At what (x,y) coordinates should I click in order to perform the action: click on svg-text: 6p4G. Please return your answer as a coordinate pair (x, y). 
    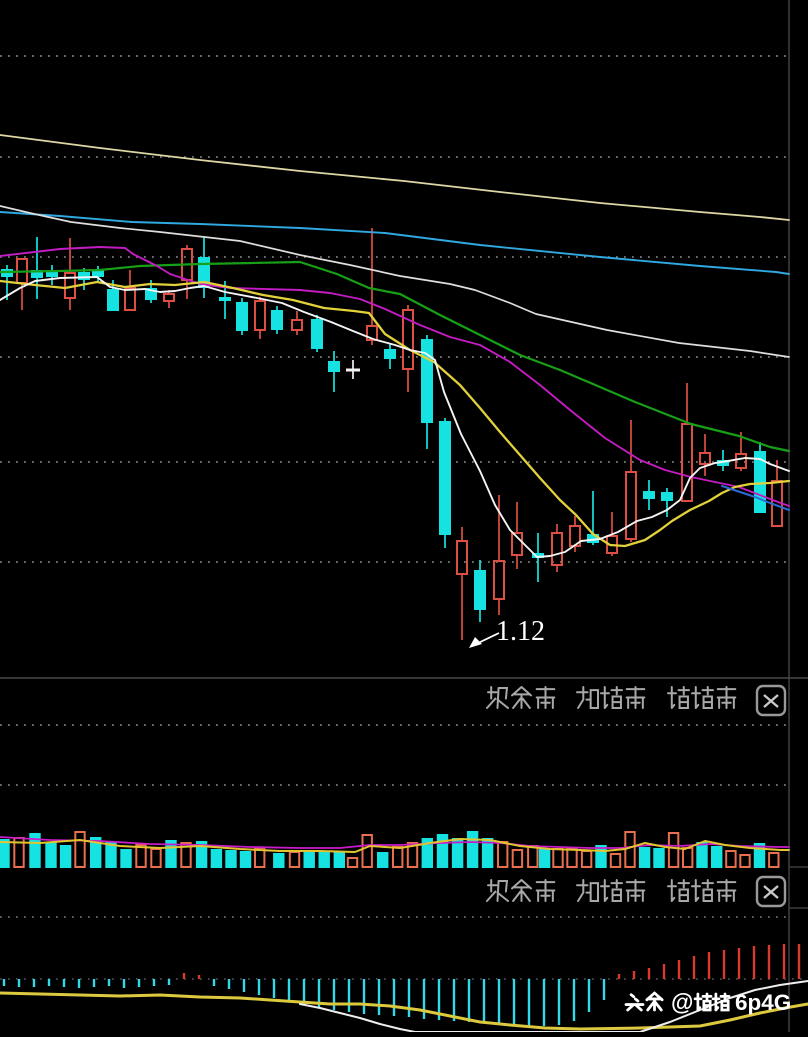
    Looking at the image, I should click on (763, 1002).